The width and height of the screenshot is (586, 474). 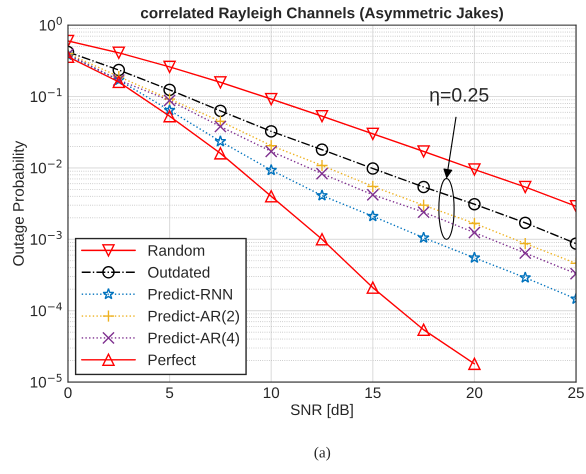 I want to click on x-tick-label: 5, so click(x=170, y=392).